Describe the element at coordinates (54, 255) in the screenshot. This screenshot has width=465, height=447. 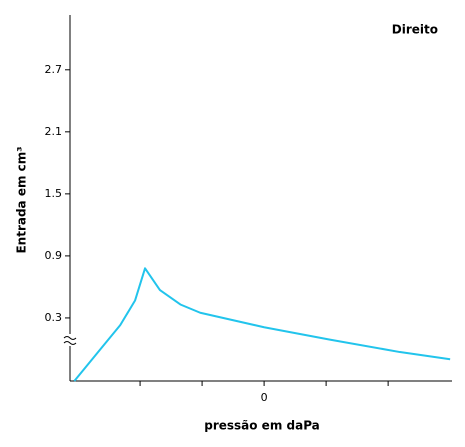
I see `y-tick-label: 0.9` at that location.